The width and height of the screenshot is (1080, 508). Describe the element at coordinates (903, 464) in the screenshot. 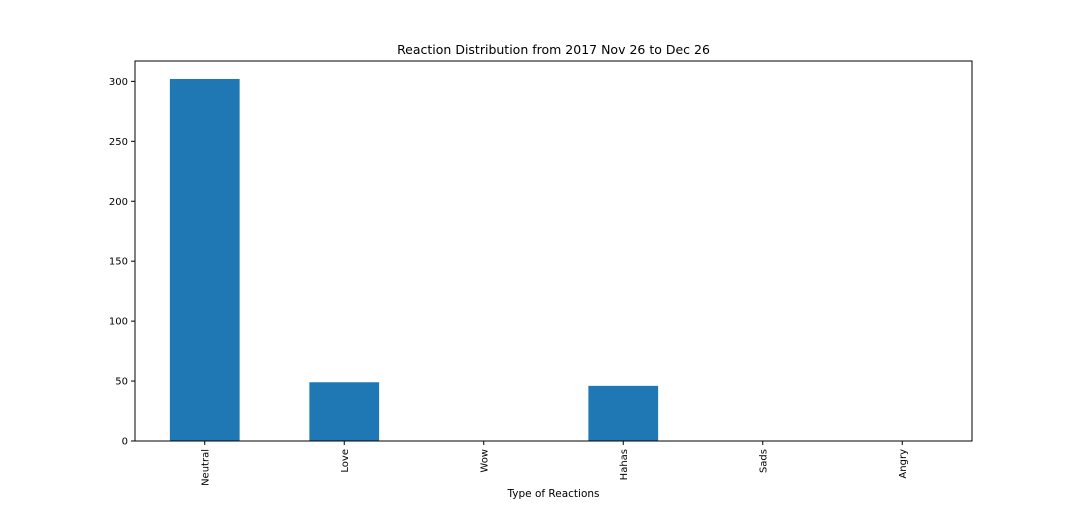

I see `x-tick-label: Angry` at that location.